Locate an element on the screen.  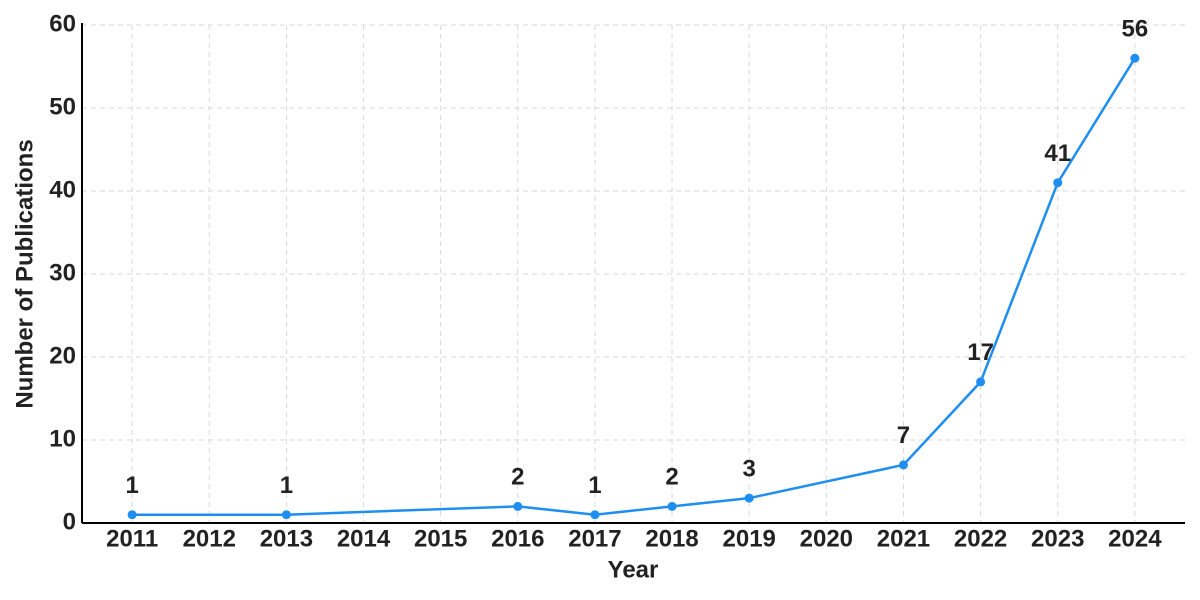
y-tick-label: 30 is located at coordinates (62, 272).